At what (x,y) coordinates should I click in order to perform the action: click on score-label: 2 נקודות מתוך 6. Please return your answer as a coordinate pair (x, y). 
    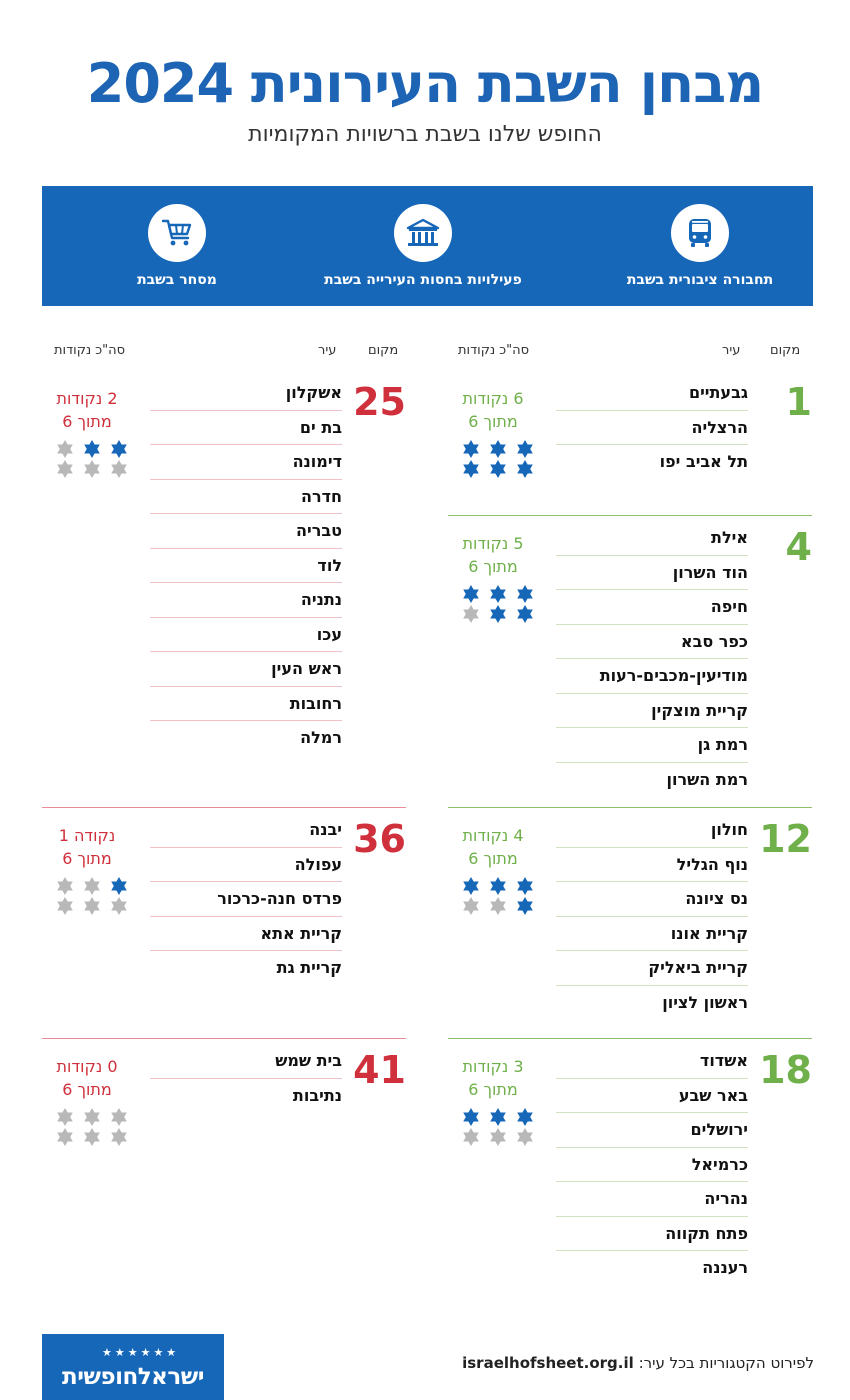
    Looking at the image, I should click on (87, 410).